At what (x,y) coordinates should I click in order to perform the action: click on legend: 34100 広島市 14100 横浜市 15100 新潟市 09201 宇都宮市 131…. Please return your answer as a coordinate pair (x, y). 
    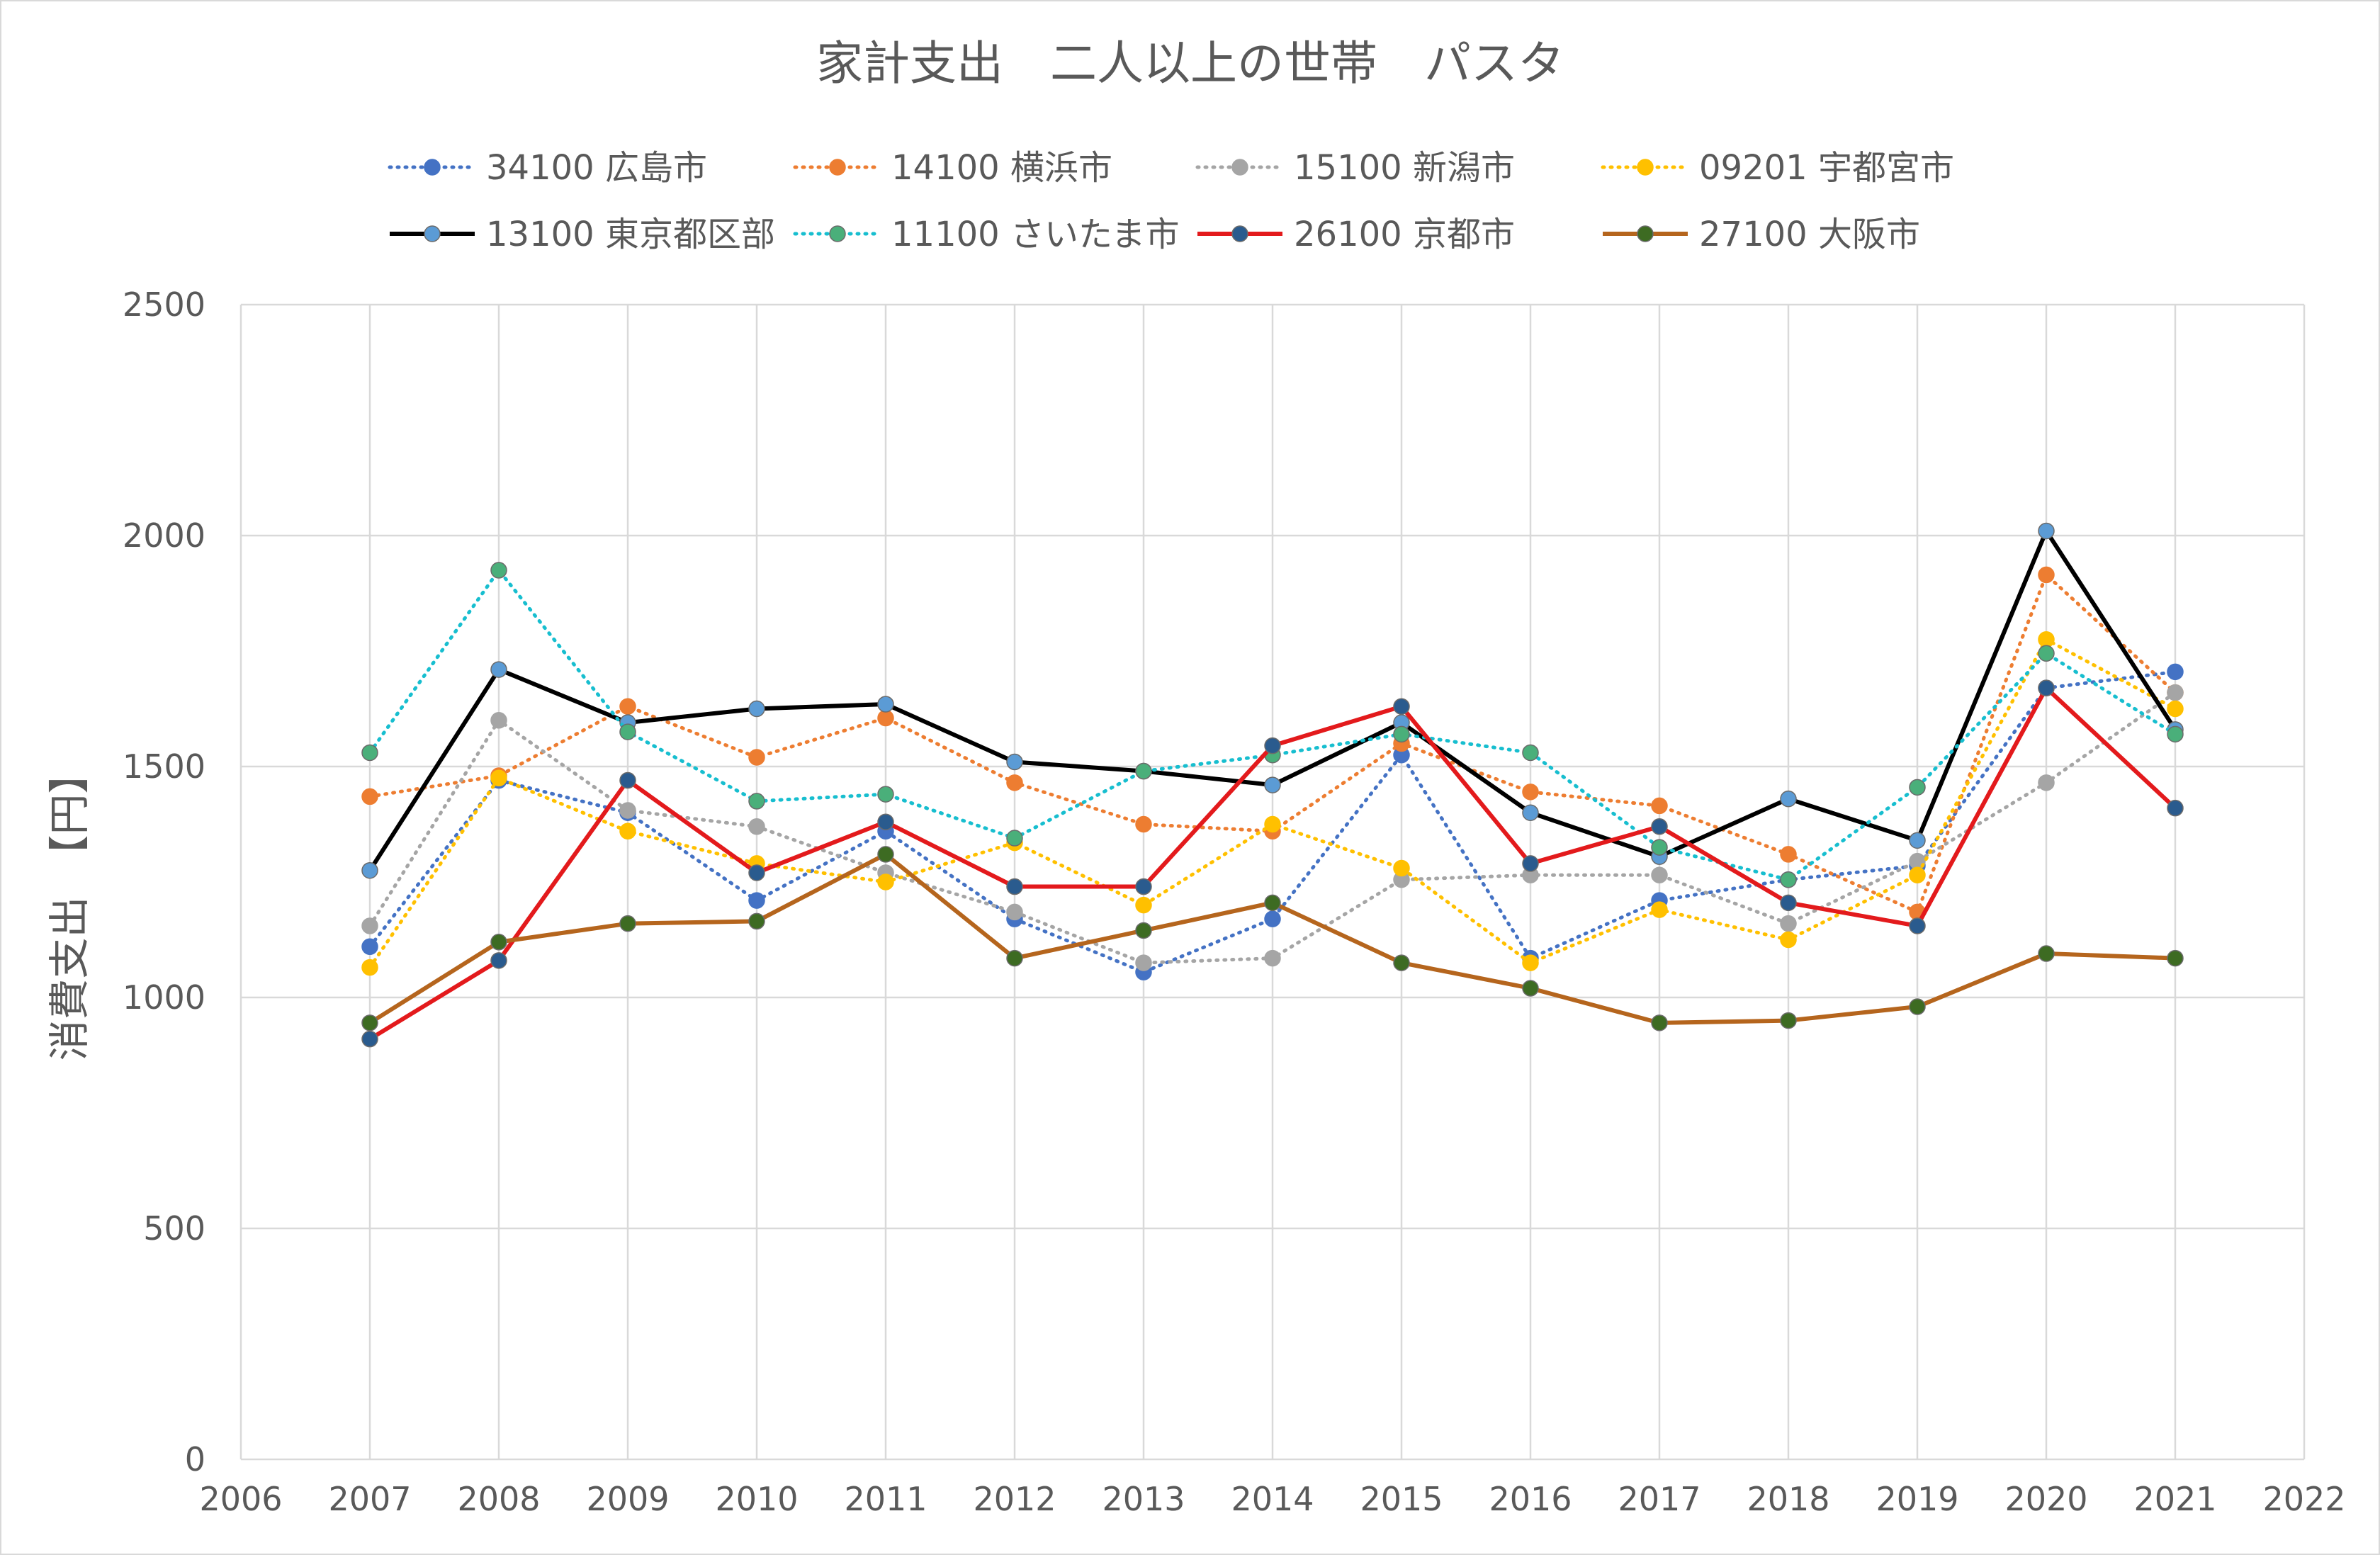
    Looking at the image, I should click on (1171, 201).